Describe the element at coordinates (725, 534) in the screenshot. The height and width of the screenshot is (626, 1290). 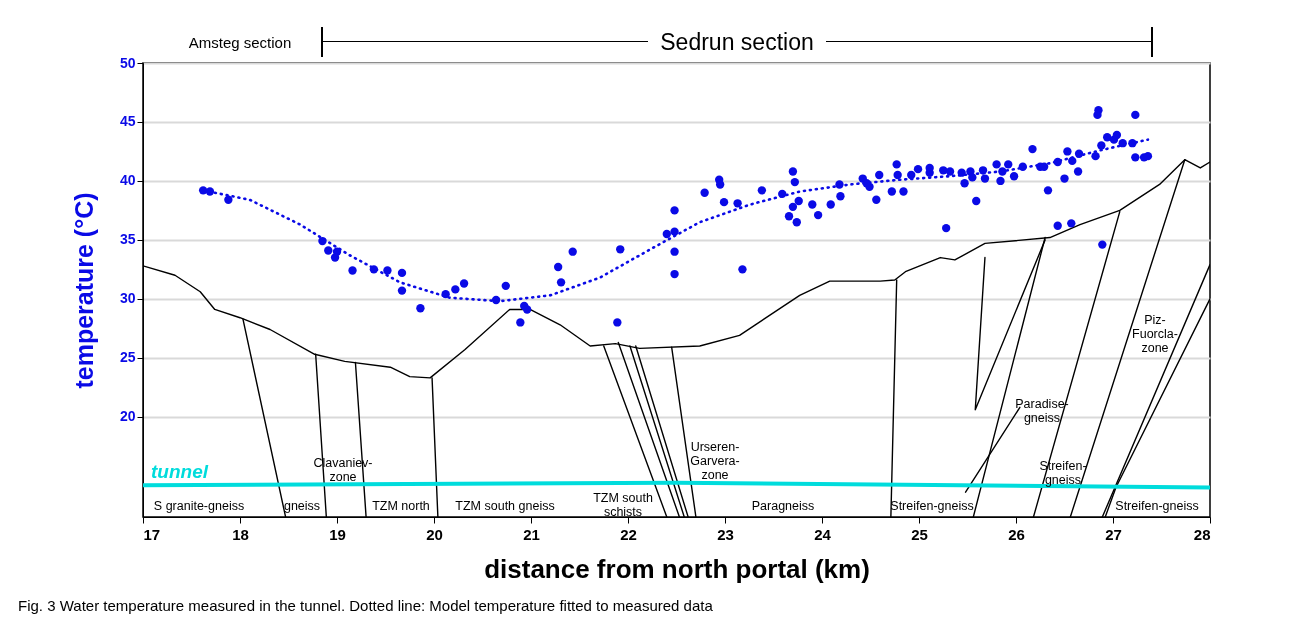
I see `x-tick-label: 23` at that location.